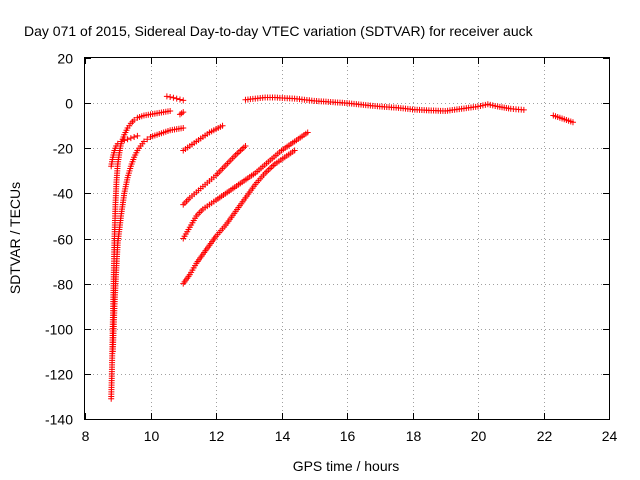 This screenshot has height=480, width=640. I want to click on x-tick-label: 16, so click(348, 436).